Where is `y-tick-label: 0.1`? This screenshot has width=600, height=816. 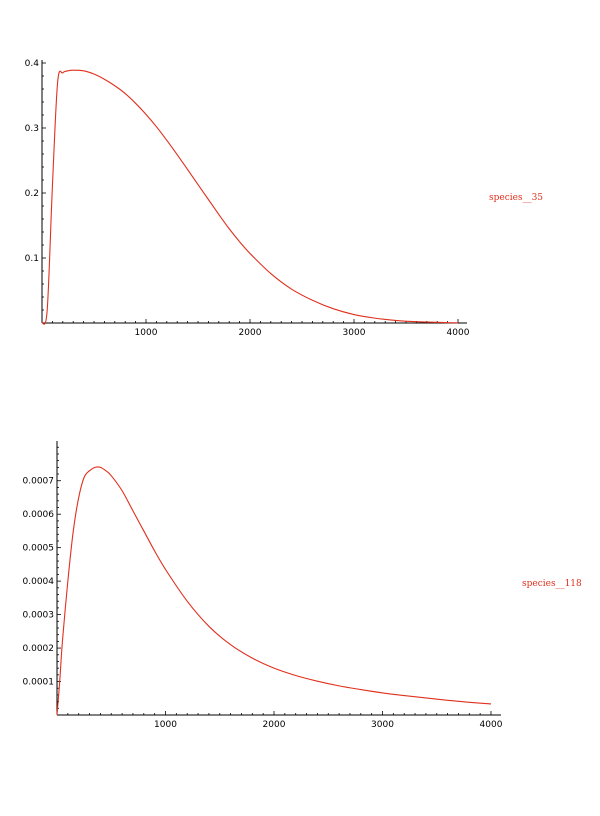 y-tick-label: 0.1 is located at coordinates (32, 259).